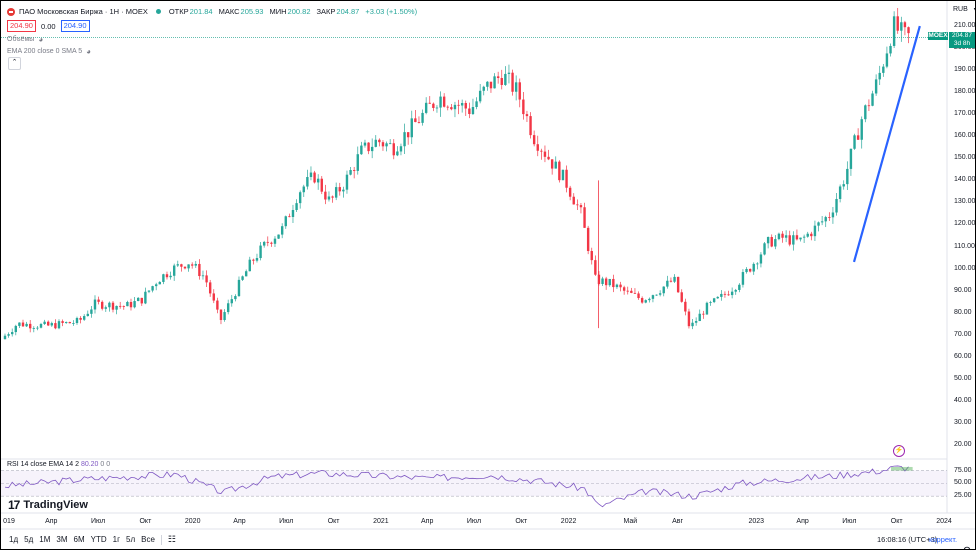 The height and width of the screenshot is (552, 978). Describe the element at coordinates (83, 11) in the screenshot. I see `symbol-title: ПАО Московская Биржа · 1Н · MOEX` at that location.